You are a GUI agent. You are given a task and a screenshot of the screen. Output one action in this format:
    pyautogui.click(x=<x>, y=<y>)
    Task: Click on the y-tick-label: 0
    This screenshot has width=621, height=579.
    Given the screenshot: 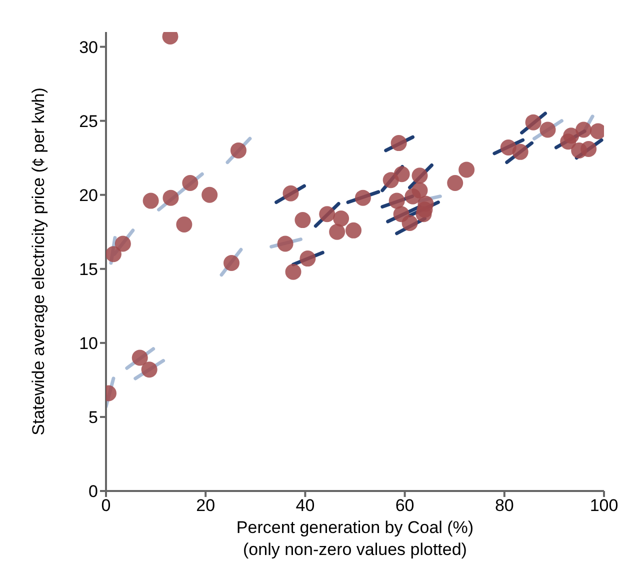 What is the action you would take?
    pyautogui.click(x=93, y=492)
    